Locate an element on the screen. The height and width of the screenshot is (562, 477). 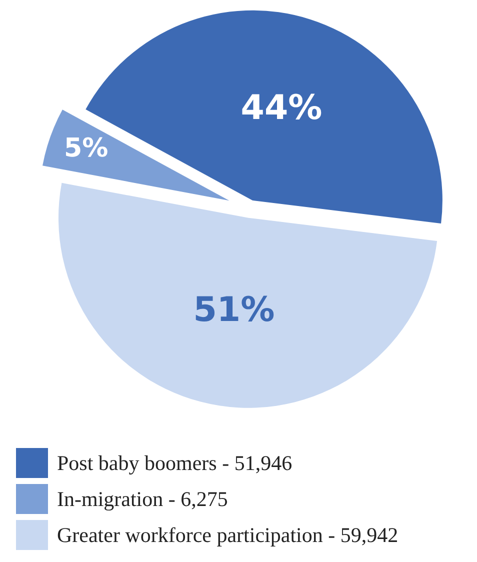
legend-label: Greater workforce participation - 59,942 is located at coordinates (227, 535).